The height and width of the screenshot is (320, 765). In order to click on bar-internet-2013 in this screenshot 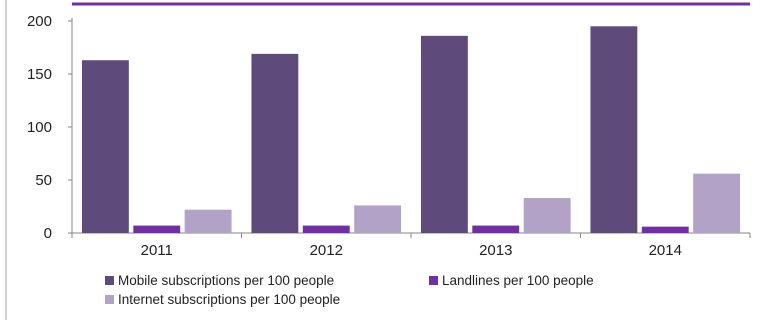, I will do `click(547, 215)`.